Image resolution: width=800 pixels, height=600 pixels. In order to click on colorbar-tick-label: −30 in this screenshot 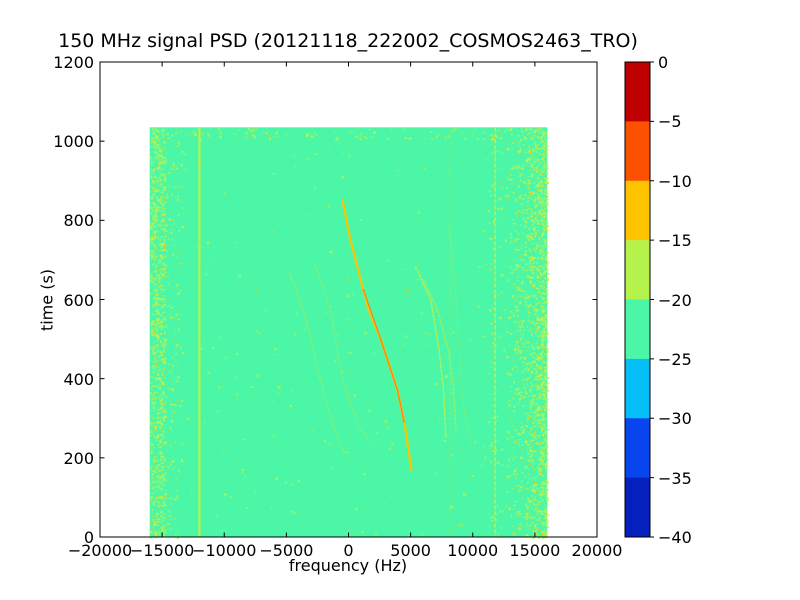, I will do `click(675, 419)`.